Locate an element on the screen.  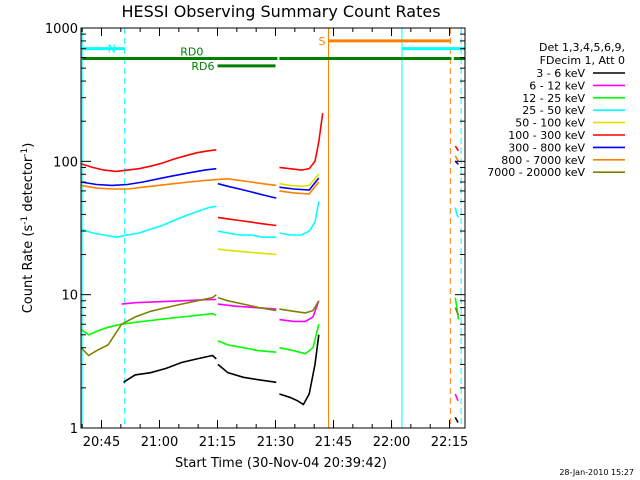
y-tick-label-2: 10 is located at coordinates (69, 296).